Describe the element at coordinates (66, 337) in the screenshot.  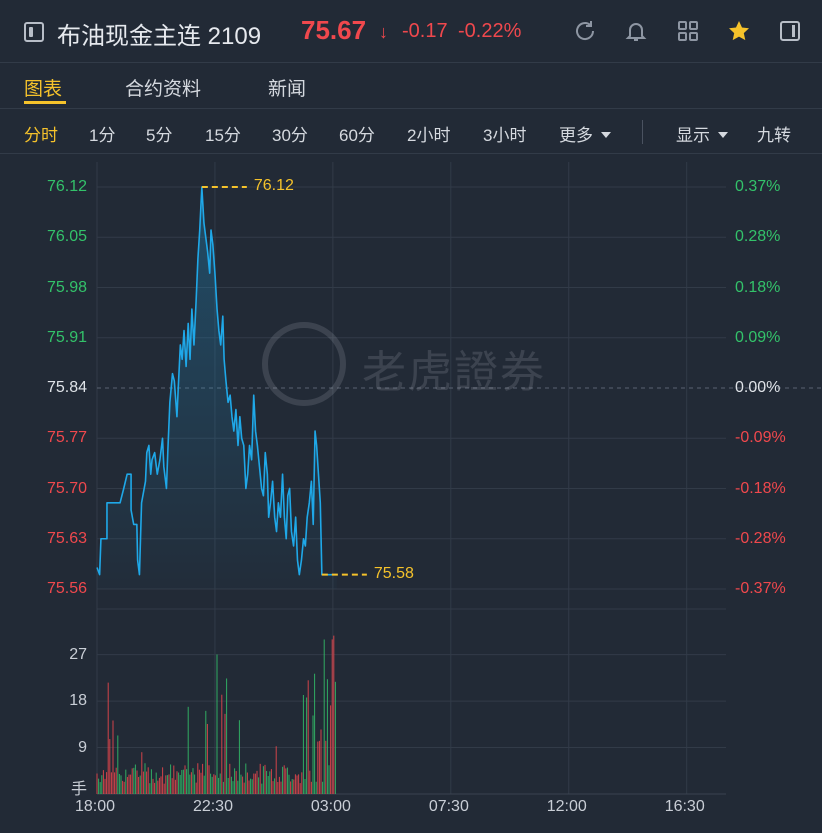
I see `y-tick-left: 75.91` at that location.